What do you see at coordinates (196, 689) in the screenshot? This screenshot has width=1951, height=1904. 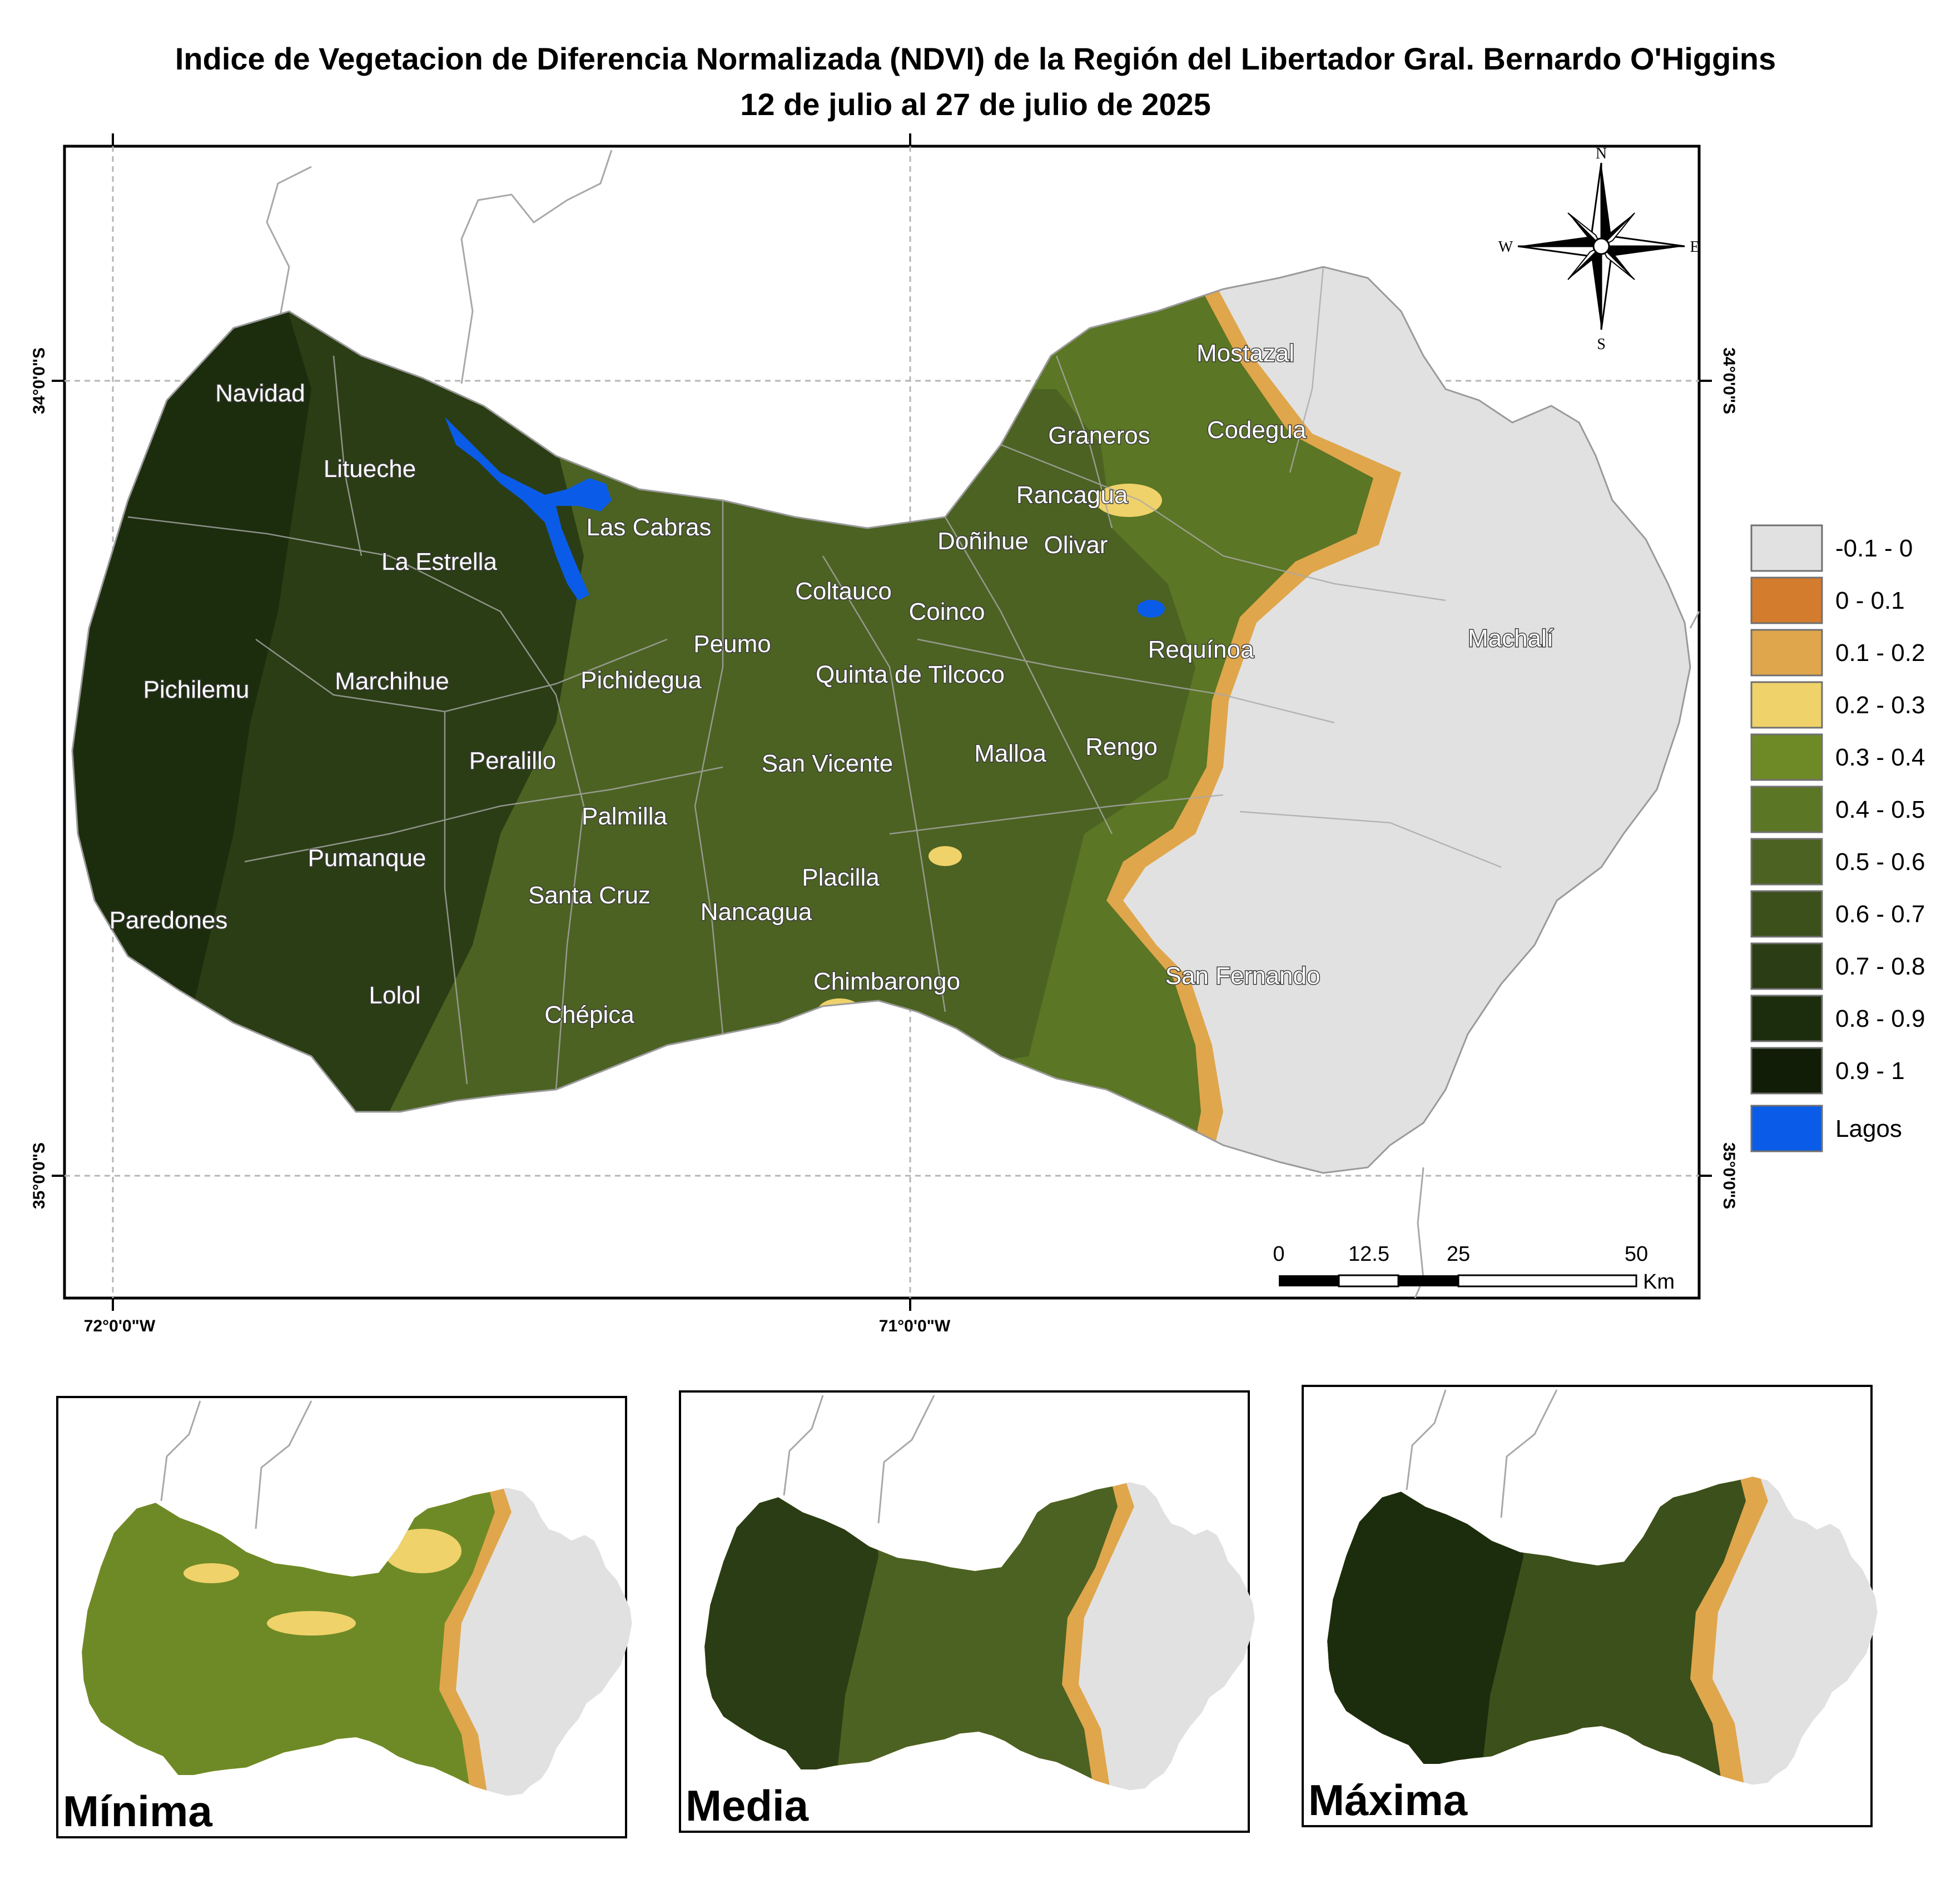 I see `town-label: Pichilemu` at bounding box center [196, 689].